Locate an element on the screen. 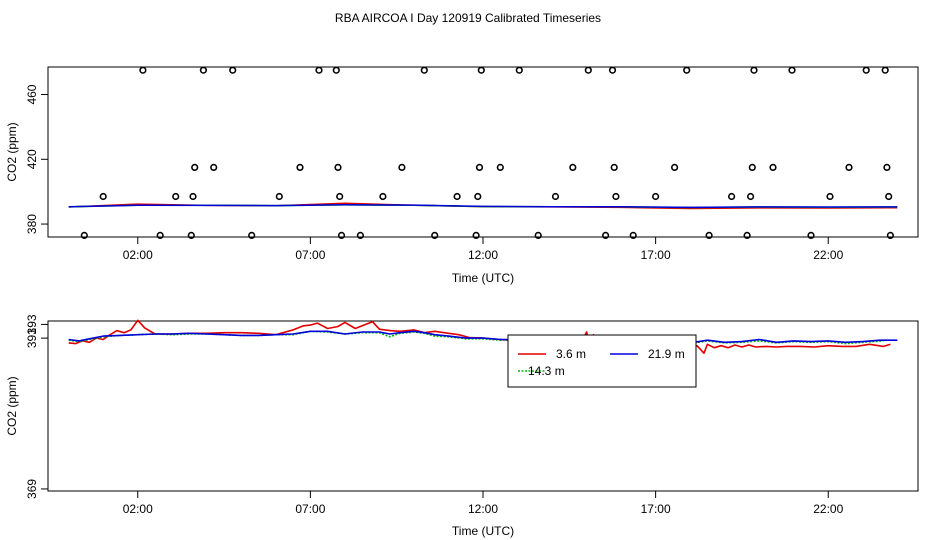  bottom-x-axis-title: Time (UTC) is located at coordinates (483, 531).